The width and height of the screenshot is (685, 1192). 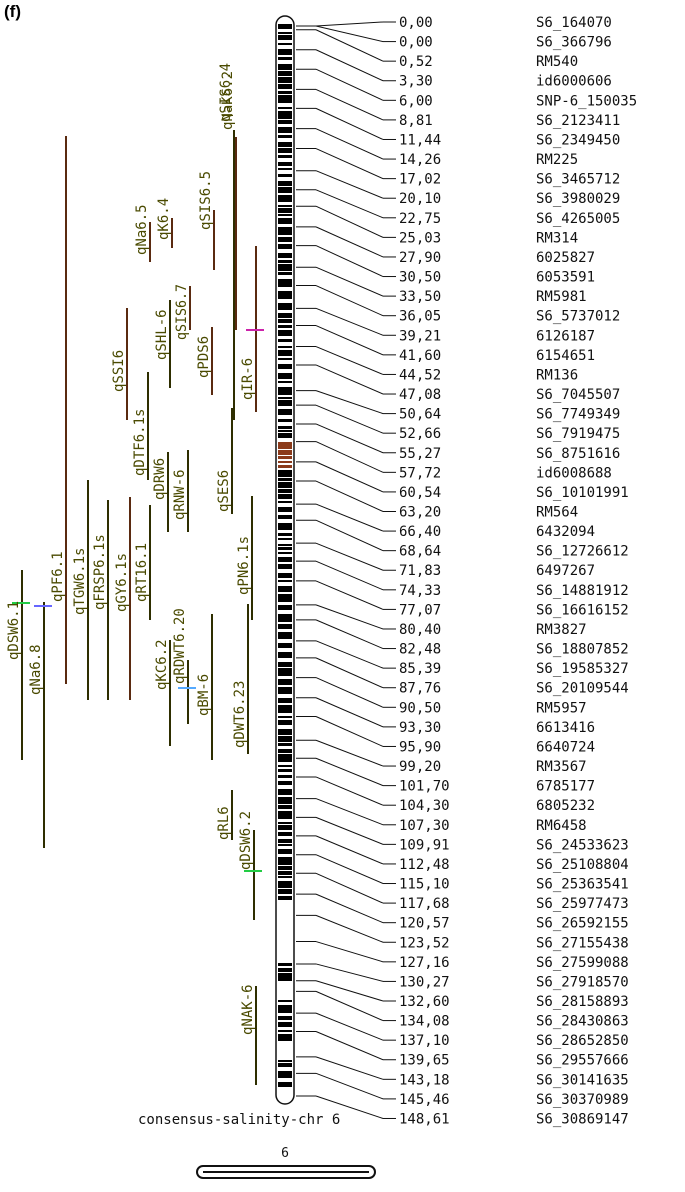 I want to click on marker-row: 139,65 S6_29557666, so click(x=462, y=1049).